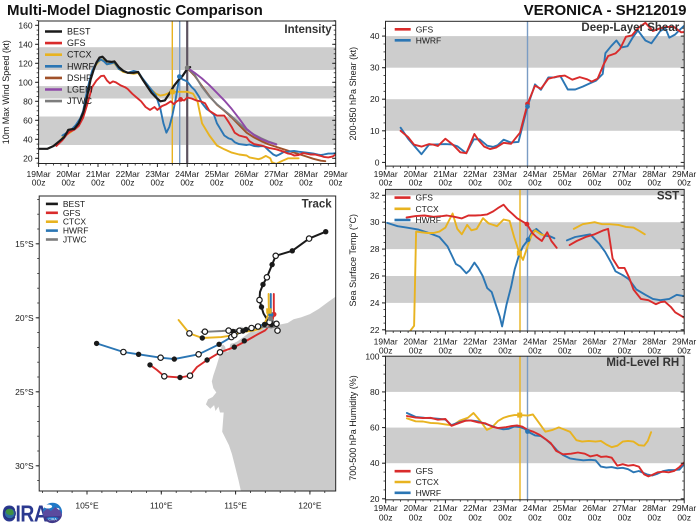 This screenshot has width=700, height=525. What do you see at coordinates (372, 356) in the screenshot?
I see `svg-text: 100` at bounding box center [372, 356].